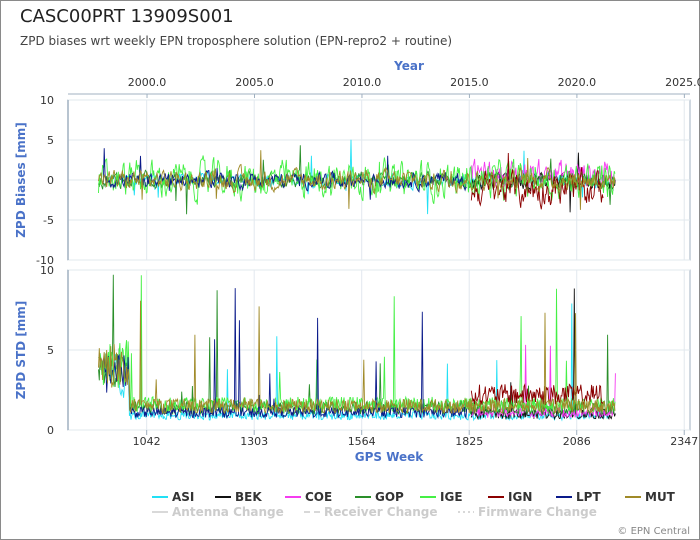 The image size is (700, 540). I want to click on std-ytick-label: 10, so click(47, 270).